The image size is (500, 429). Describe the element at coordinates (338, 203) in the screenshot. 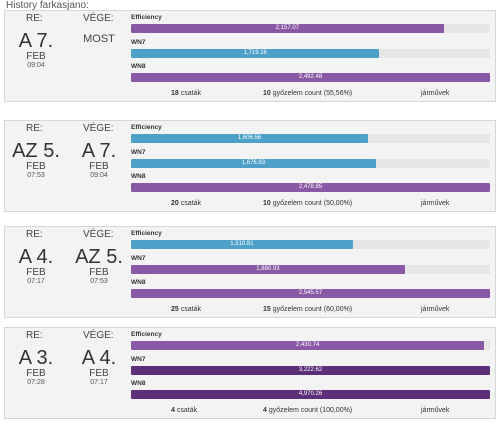

I see `wins-percent: (50,00%)` at that location.